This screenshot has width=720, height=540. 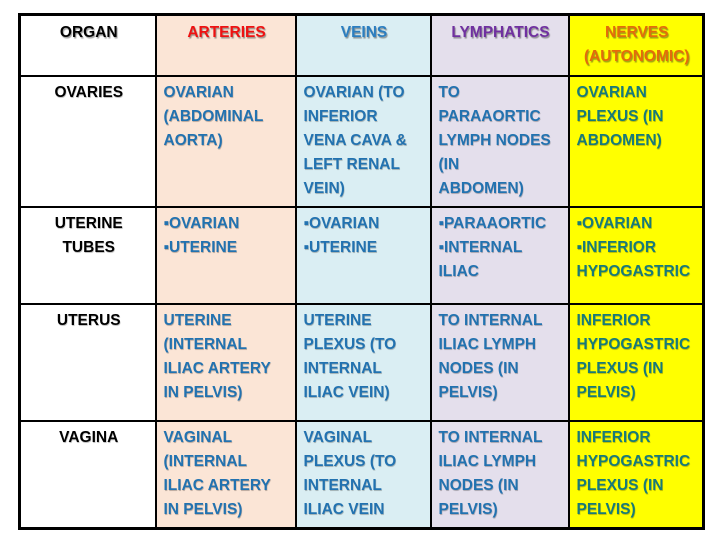 I want to click on cell-vagina-veins: VAGINAL PLEXUS (TO INTERNAL ILIAC VEIN, so click(x=363, y=474).